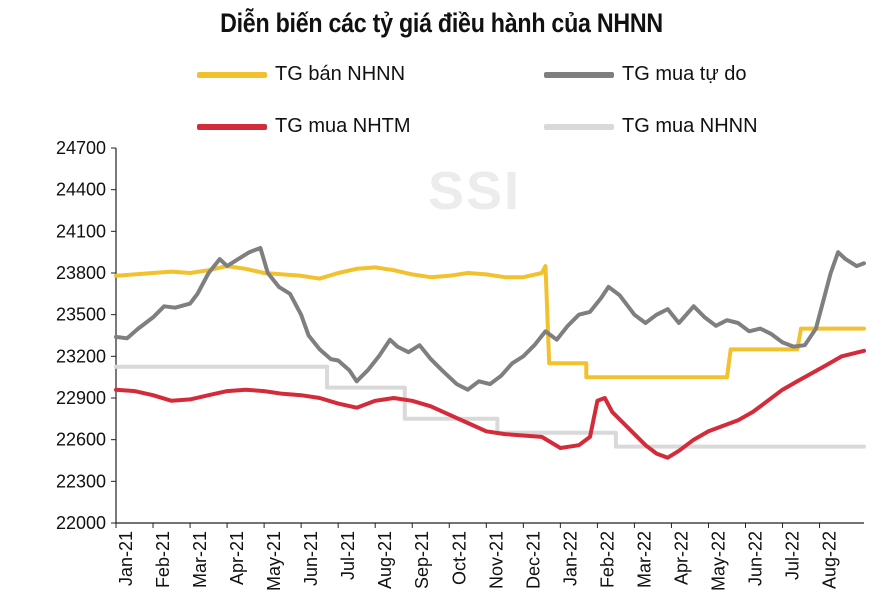 Image resolution: width=883 pixels, height=614 pixels. Describe the element at coordinates (311, 558) in the screenshot. I see `x-tick-label: Jun-21` at that location.